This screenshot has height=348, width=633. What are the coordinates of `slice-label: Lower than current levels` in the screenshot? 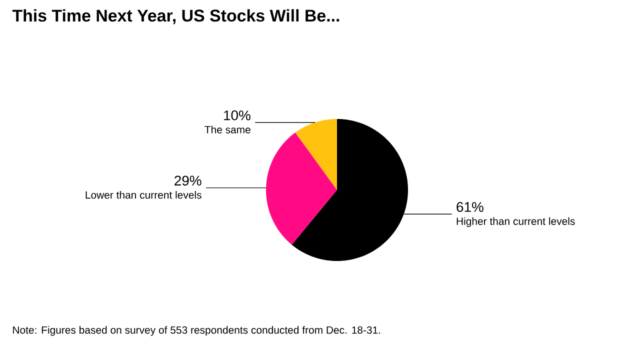 It's located at (144, 194).